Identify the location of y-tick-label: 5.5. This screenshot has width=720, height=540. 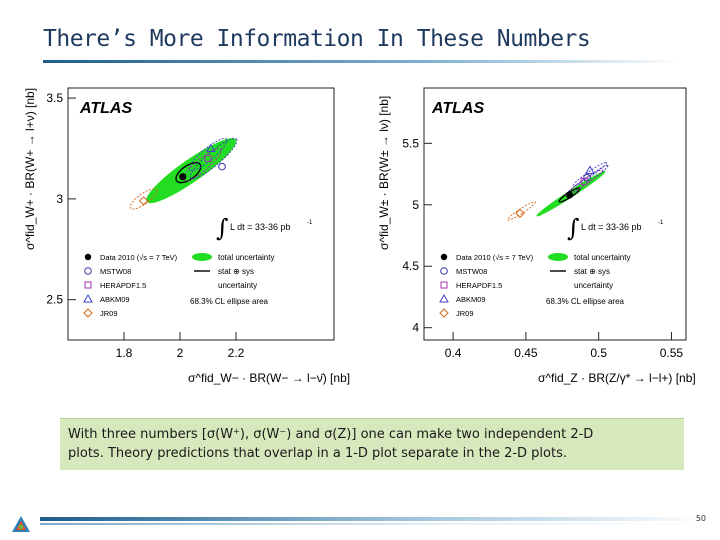
(410, 143).